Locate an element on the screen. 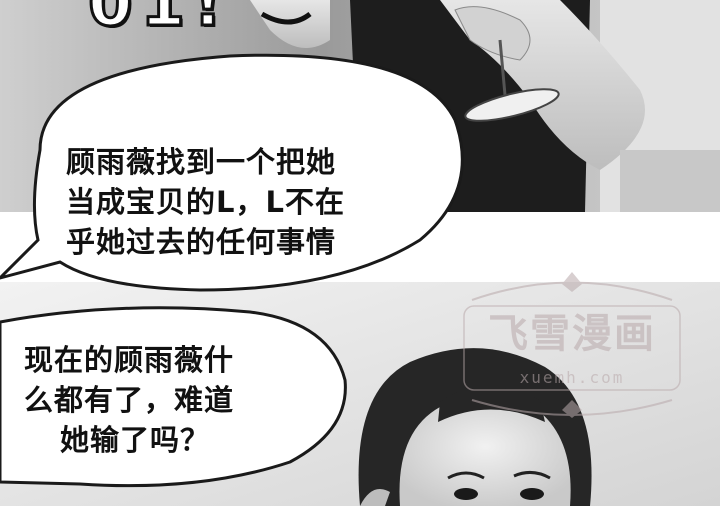 Image resolution: width=720 pixels, height=506 pixels. sound-effect-text: 01! is located at coordinates (158, 20).